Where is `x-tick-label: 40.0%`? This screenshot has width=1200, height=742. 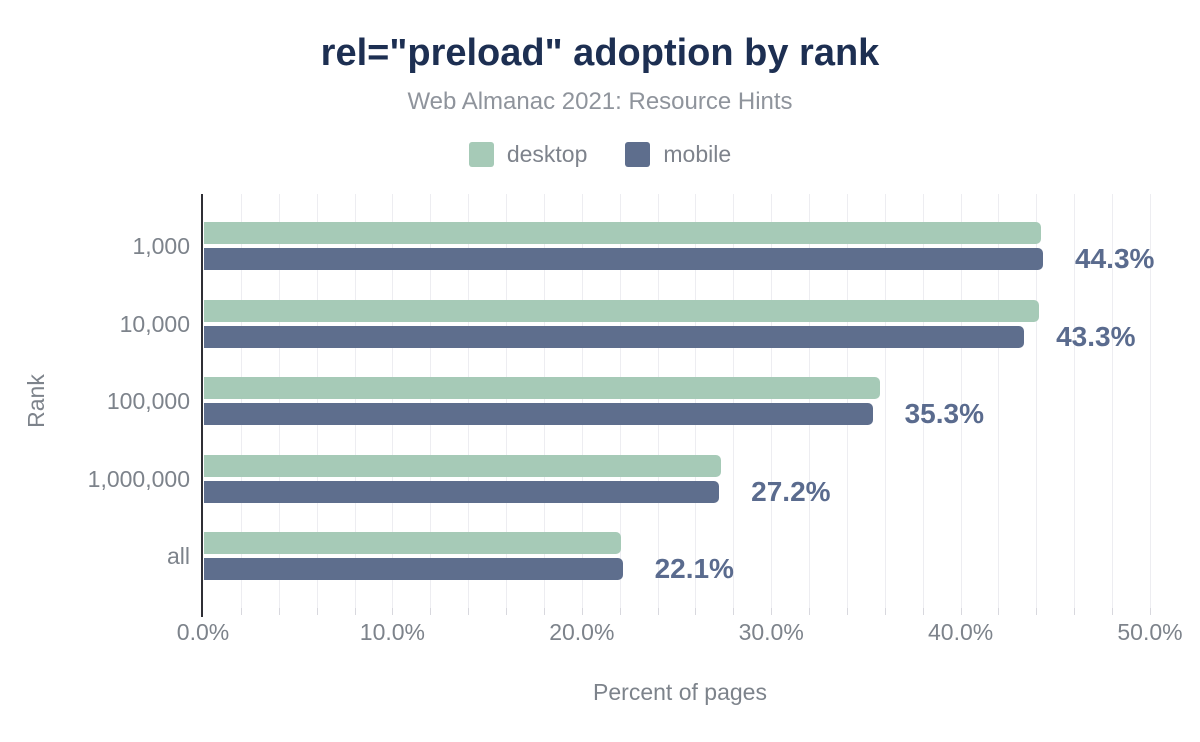 x-tick-label: 40.0% is located at coordinates (960, 632).